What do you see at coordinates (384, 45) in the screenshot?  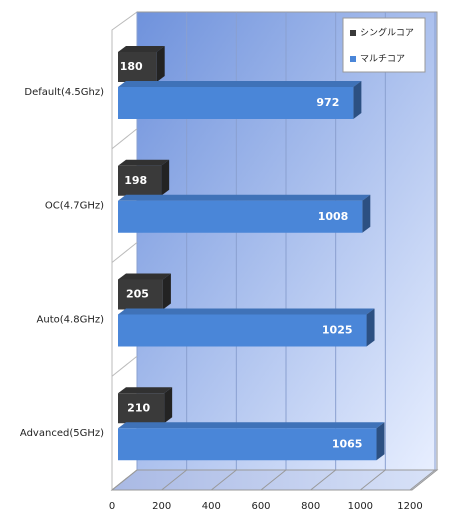 I see `legend-box` at bounding box center [384, 45].